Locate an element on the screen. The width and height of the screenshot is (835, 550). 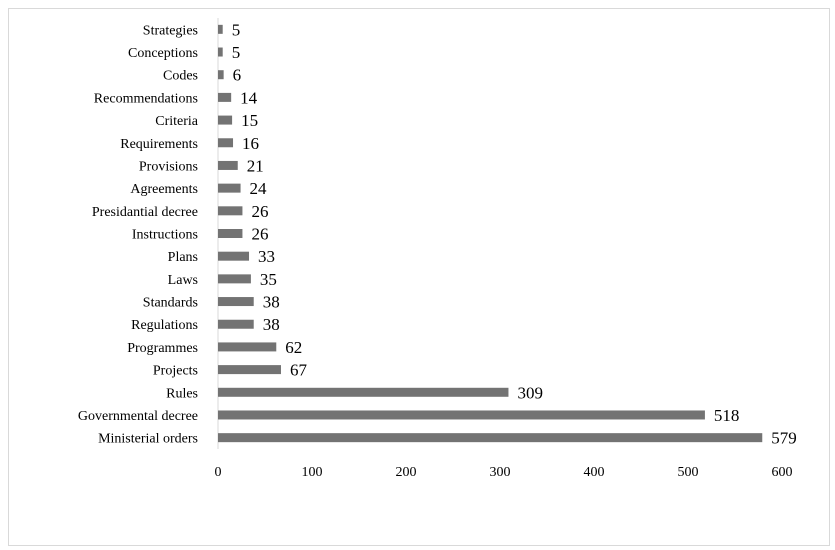
category-label: Agreements is located at coordinates (164, 189).